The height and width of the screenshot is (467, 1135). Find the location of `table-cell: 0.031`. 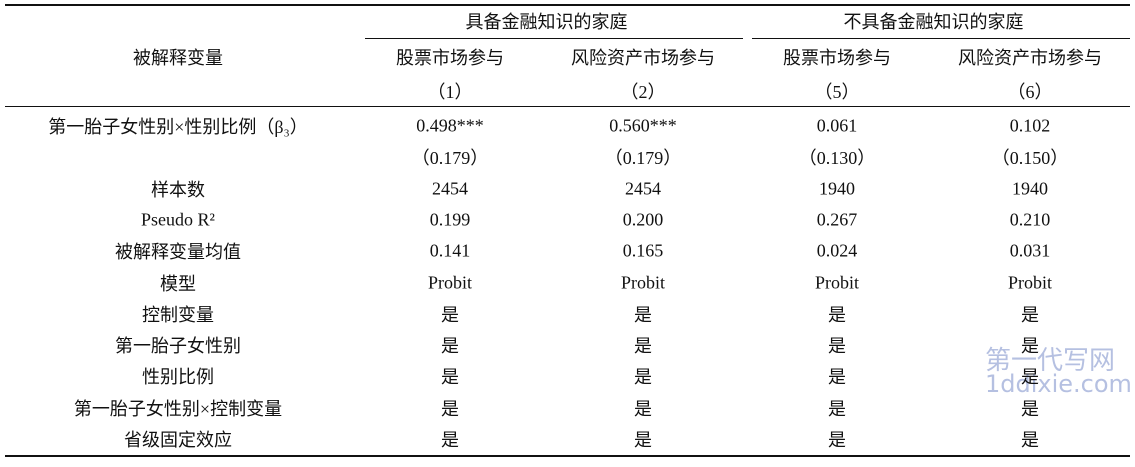

table-cell: 0.031 is located at coordinates (1030, 250).